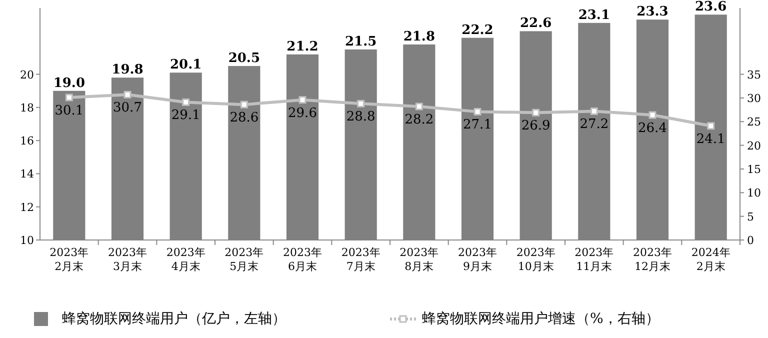  What do you see at coordinates (594, 124) in the screenshot?
I see `data-label: 27.2` at bounding box center [594, 124].